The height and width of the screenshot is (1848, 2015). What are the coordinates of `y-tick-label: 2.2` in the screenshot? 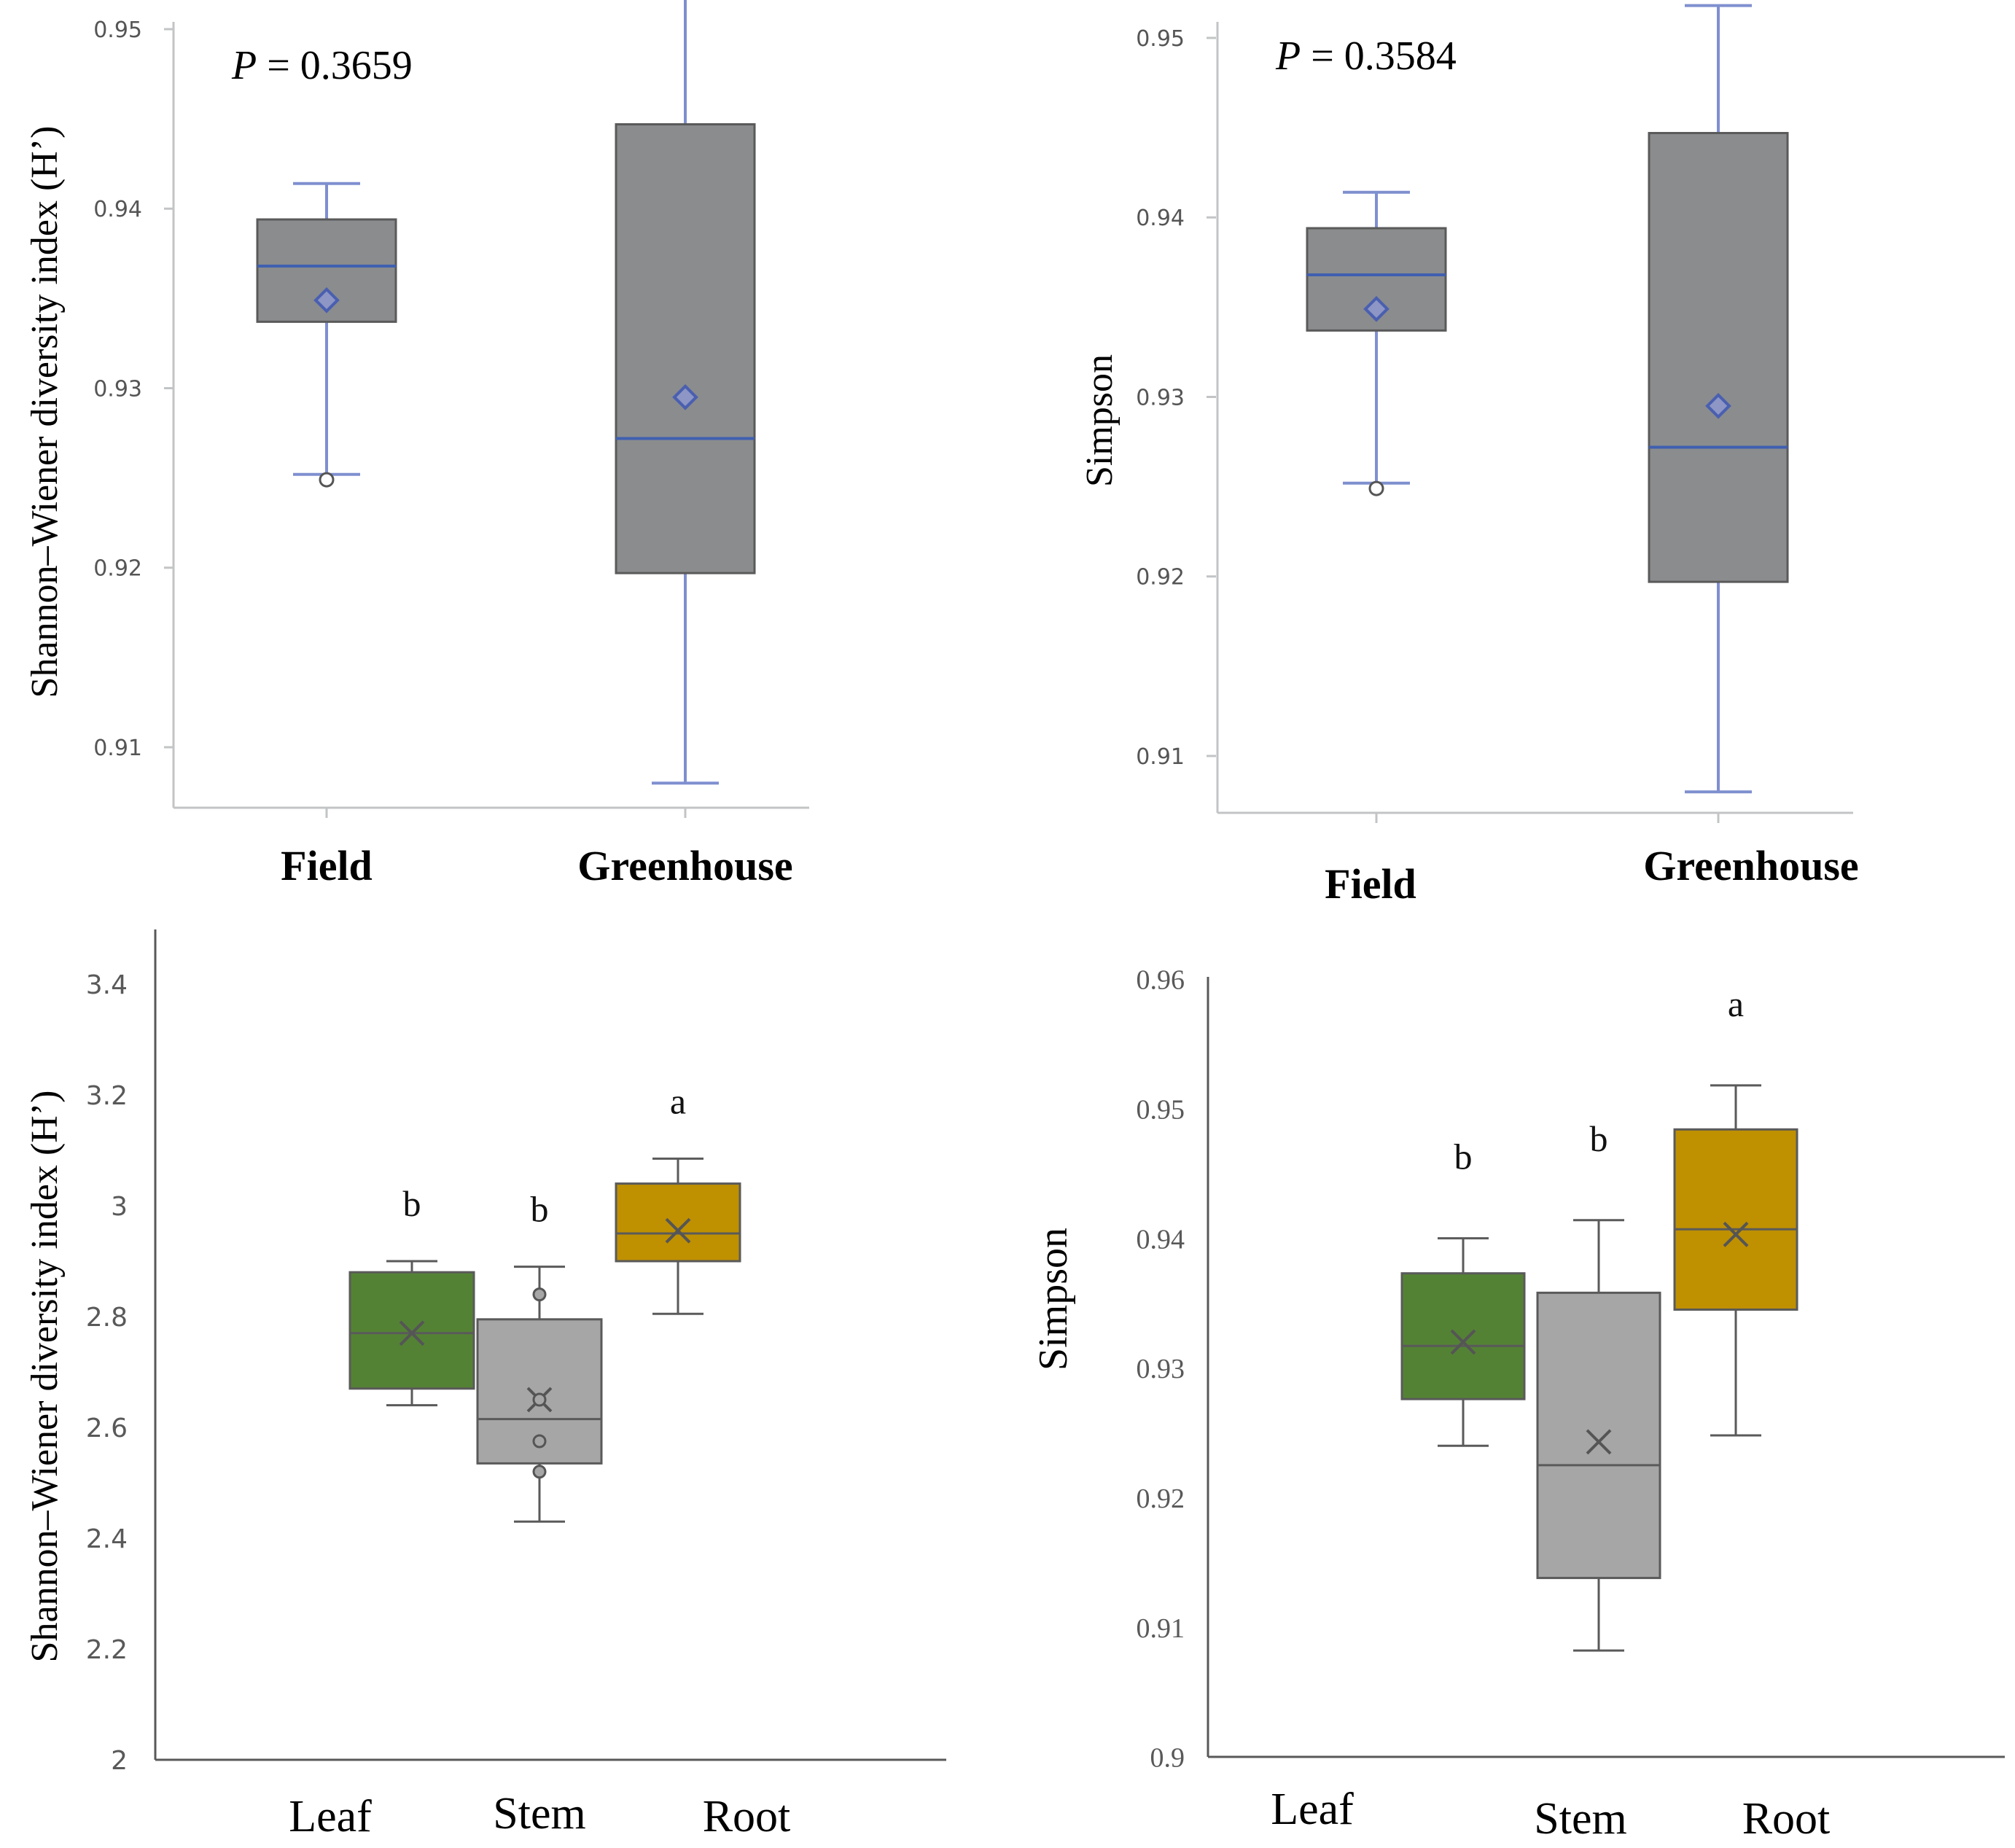 It's located at (107, 1650).